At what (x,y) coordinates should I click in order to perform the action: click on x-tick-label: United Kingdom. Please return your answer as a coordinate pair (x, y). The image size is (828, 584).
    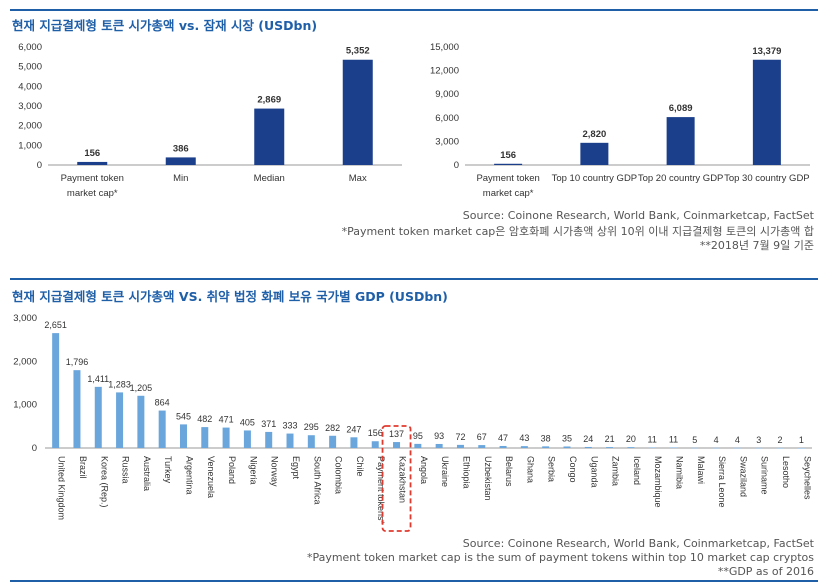
    Looking at the image, I should click on (62, 488).